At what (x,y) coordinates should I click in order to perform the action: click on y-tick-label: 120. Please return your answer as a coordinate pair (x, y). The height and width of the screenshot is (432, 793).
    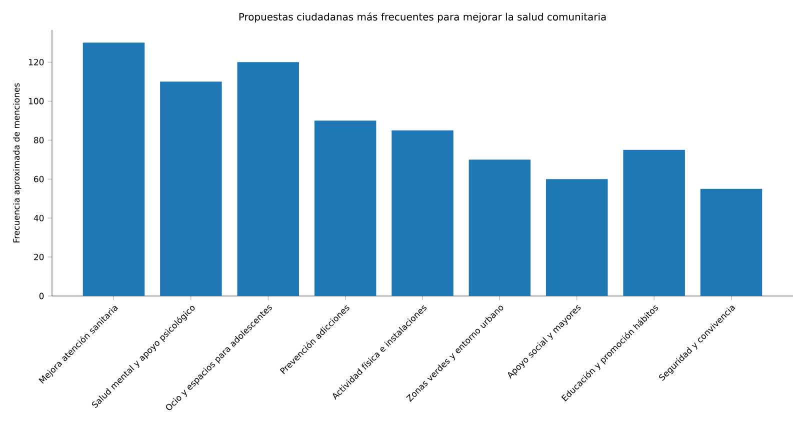
    Looking at the image, I should click on (36, 62).